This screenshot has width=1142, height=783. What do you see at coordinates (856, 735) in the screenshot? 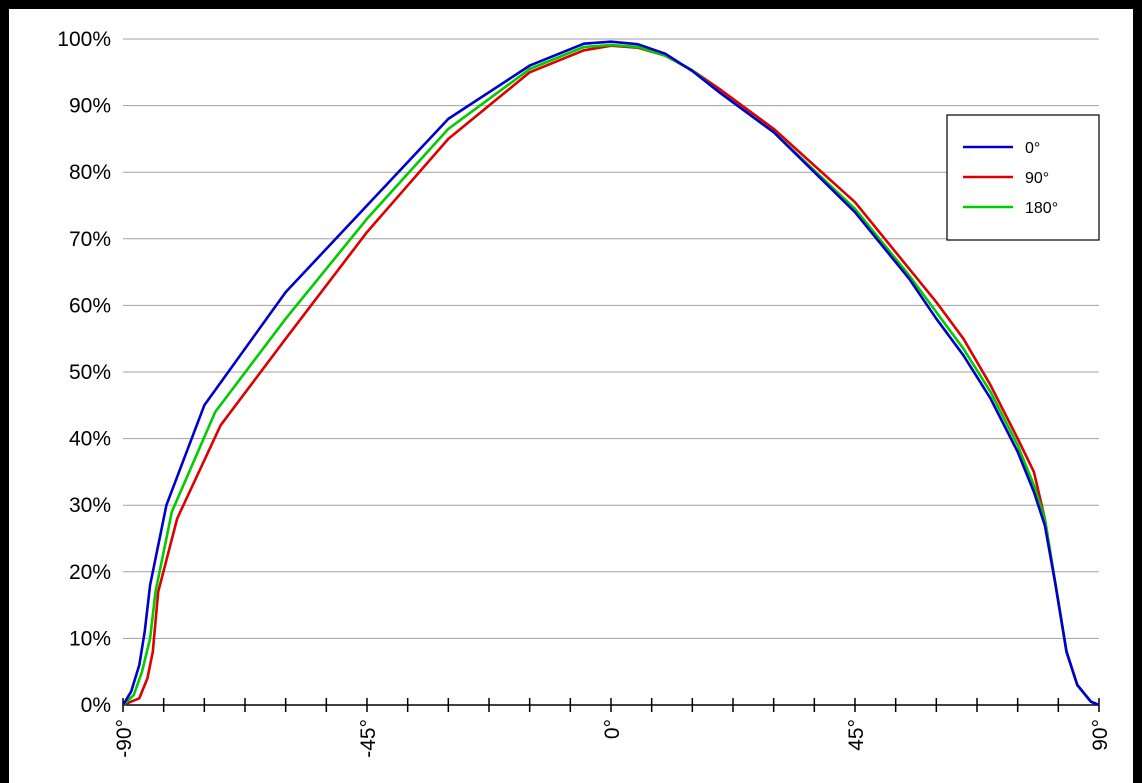
I see `x-tick-label: 45°` at bounding box center [856, 735].